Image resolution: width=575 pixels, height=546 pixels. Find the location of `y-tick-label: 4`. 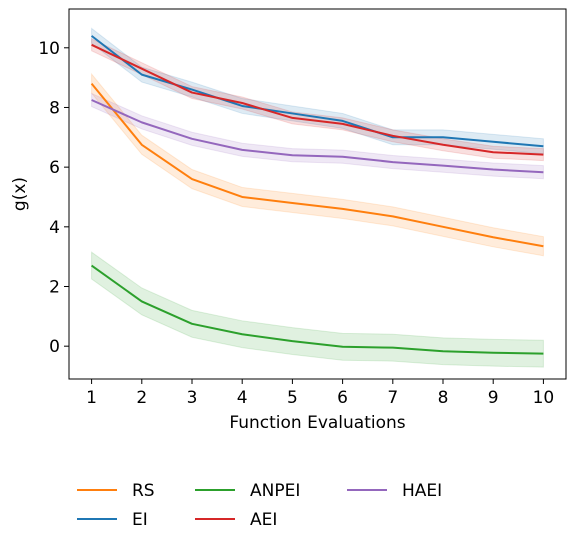

y-tick-label: 4 is located at coordinates (54, 228).